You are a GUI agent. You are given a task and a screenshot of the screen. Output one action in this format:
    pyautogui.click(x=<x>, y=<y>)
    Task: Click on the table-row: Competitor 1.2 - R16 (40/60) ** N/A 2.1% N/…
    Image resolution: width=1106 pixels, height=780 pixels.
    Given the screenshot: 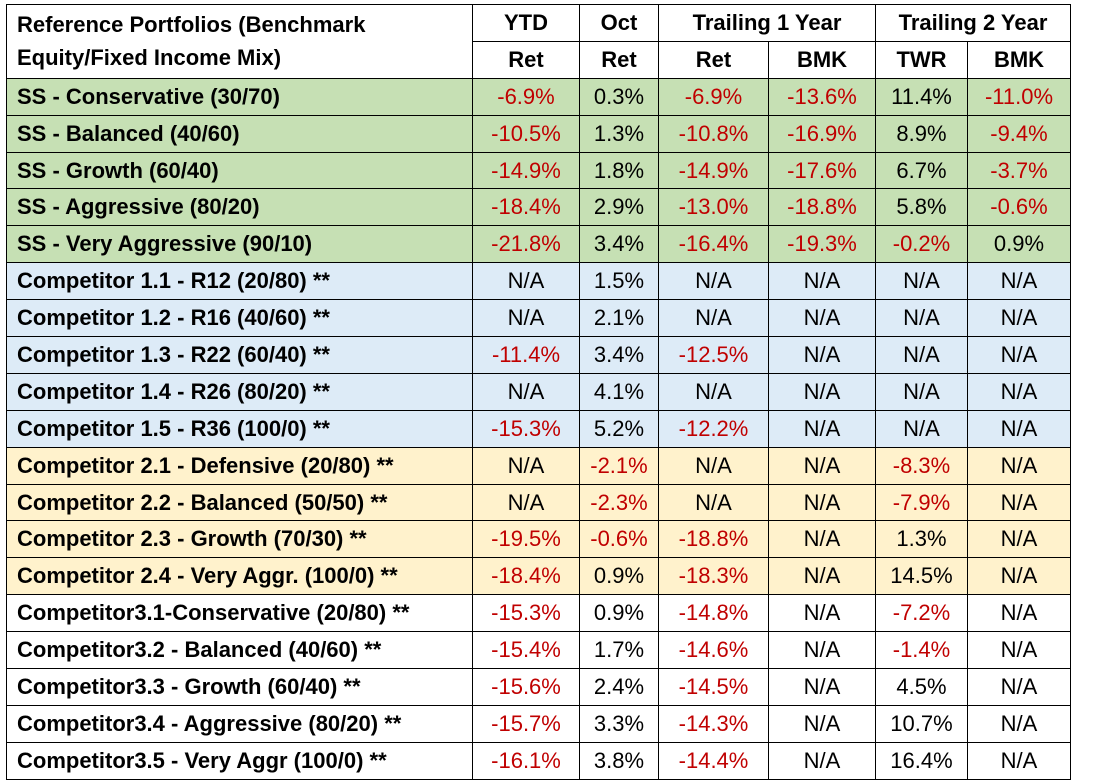 What is the action you would take?
    pyautogui.click(x=538, y=318)
    